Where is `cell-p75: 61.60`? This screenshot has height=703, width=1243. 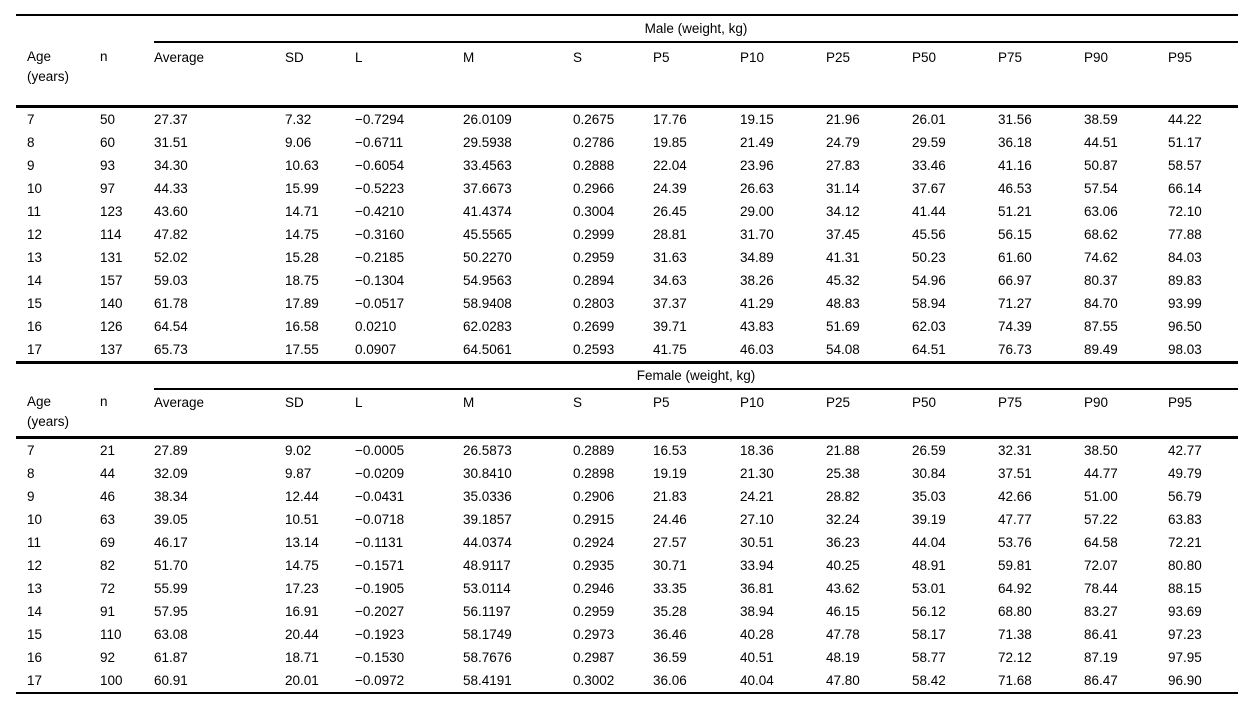 cell-p75: 61.60 is located at coordinates (1015, 257).